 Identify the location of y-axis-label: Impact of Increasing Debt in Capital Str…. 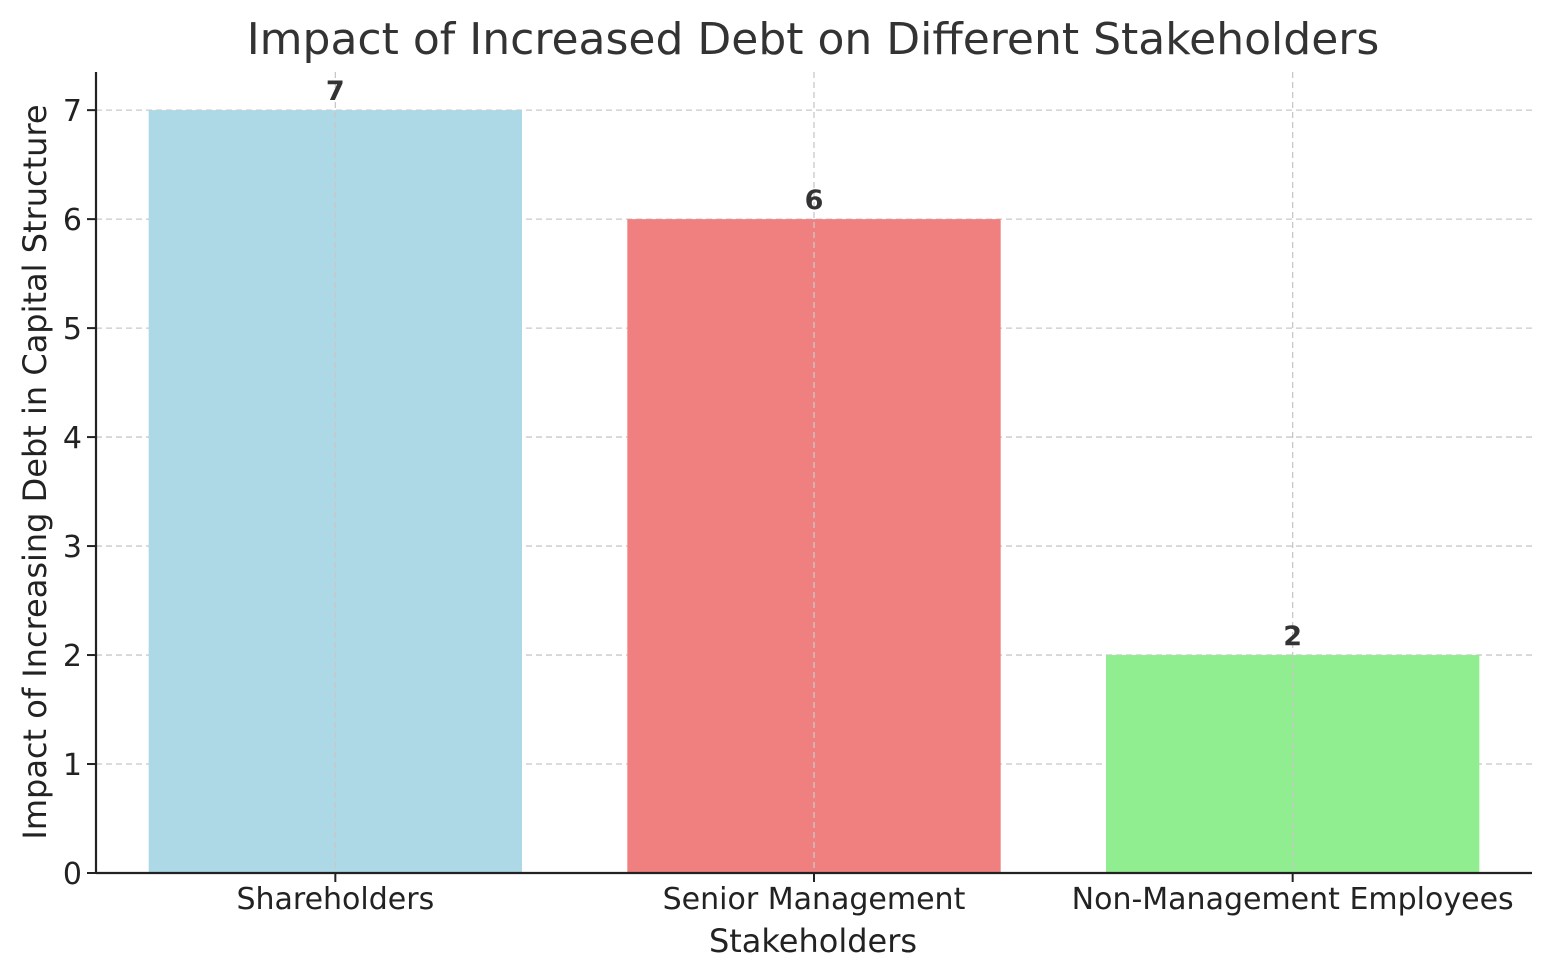
(35, 471).